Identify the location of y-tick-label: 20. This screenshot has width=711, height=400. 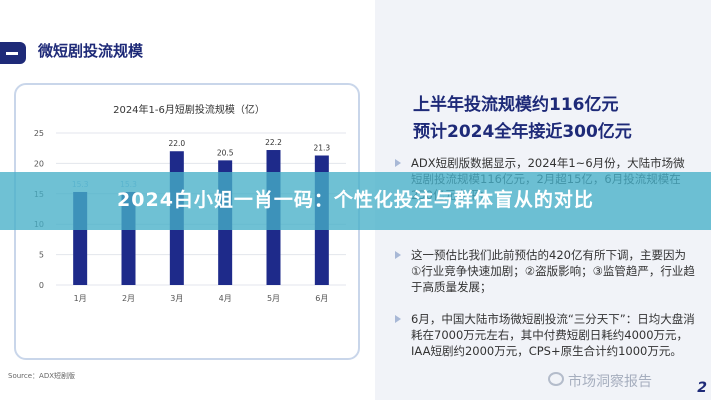
(39, 163).